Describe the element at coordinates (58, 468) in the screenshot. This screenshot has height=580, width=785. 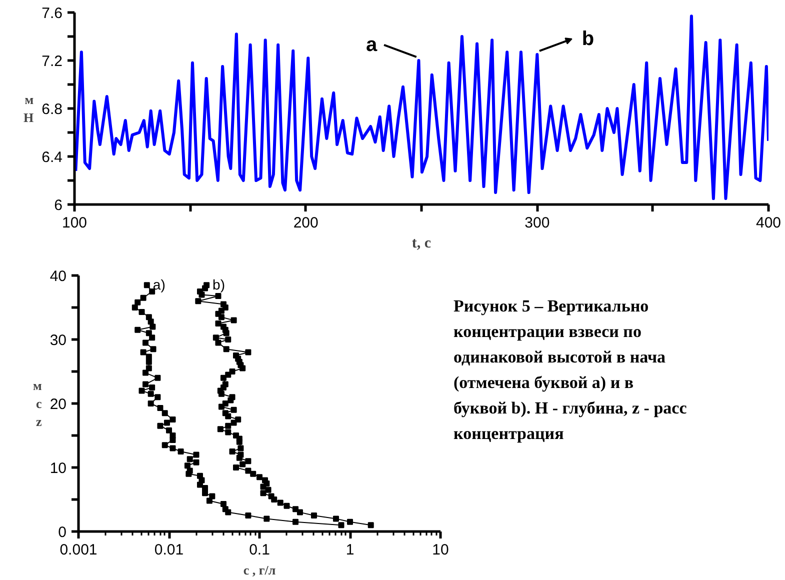
I see `y-tick-label: 10` at that location.